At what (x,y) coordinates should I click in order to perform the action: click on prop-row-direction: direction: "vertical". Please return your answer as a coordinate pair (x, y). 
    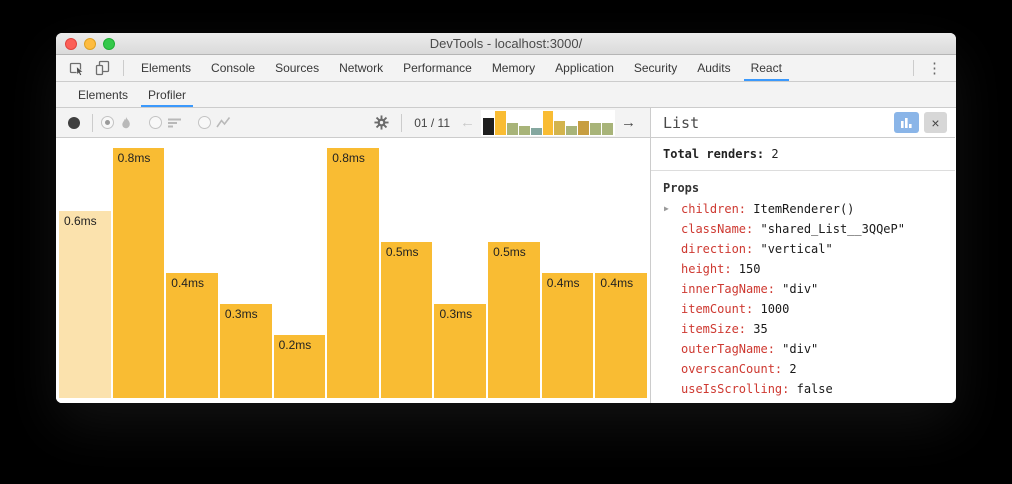
    Looking at the image, I should click on (803, 249).